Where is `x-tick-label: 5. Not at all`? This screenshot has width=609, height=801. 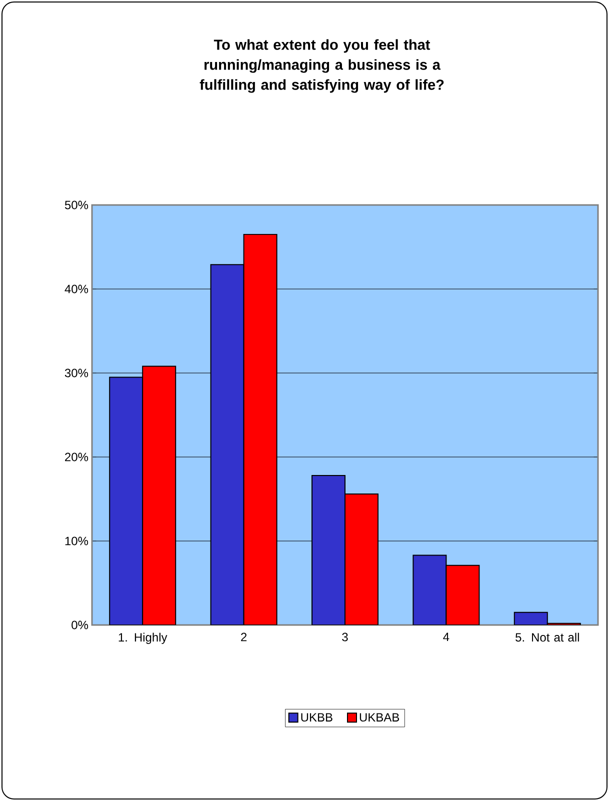
x-tick-label: 5. Not at all is located at coordinates (547, 637).